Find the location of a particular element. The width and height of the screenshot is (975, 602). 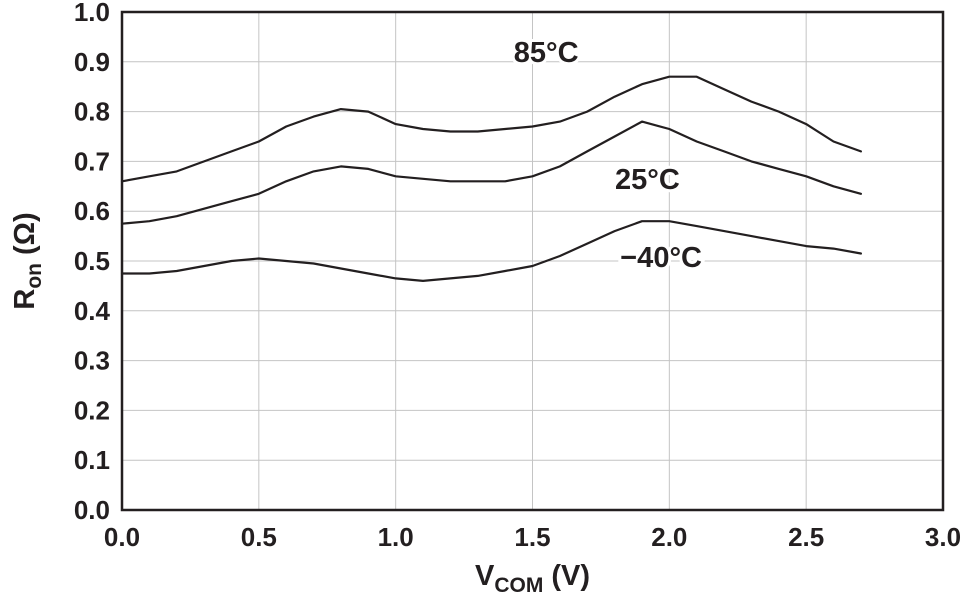

x-tick-label: 0.0 is located at coordinates (122, 537).